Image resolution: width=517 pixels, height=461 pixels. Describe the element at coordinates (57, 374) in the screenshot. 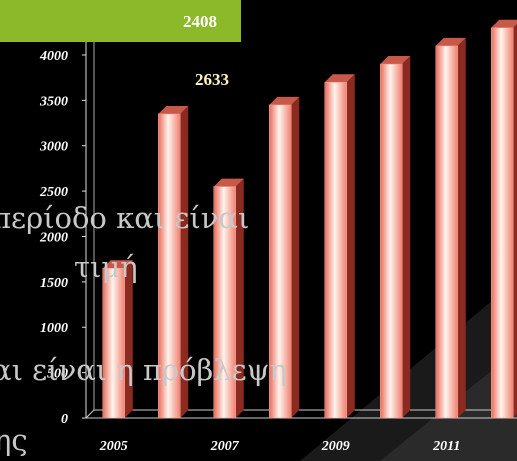

I see `y-tick-label: 500` at that location.